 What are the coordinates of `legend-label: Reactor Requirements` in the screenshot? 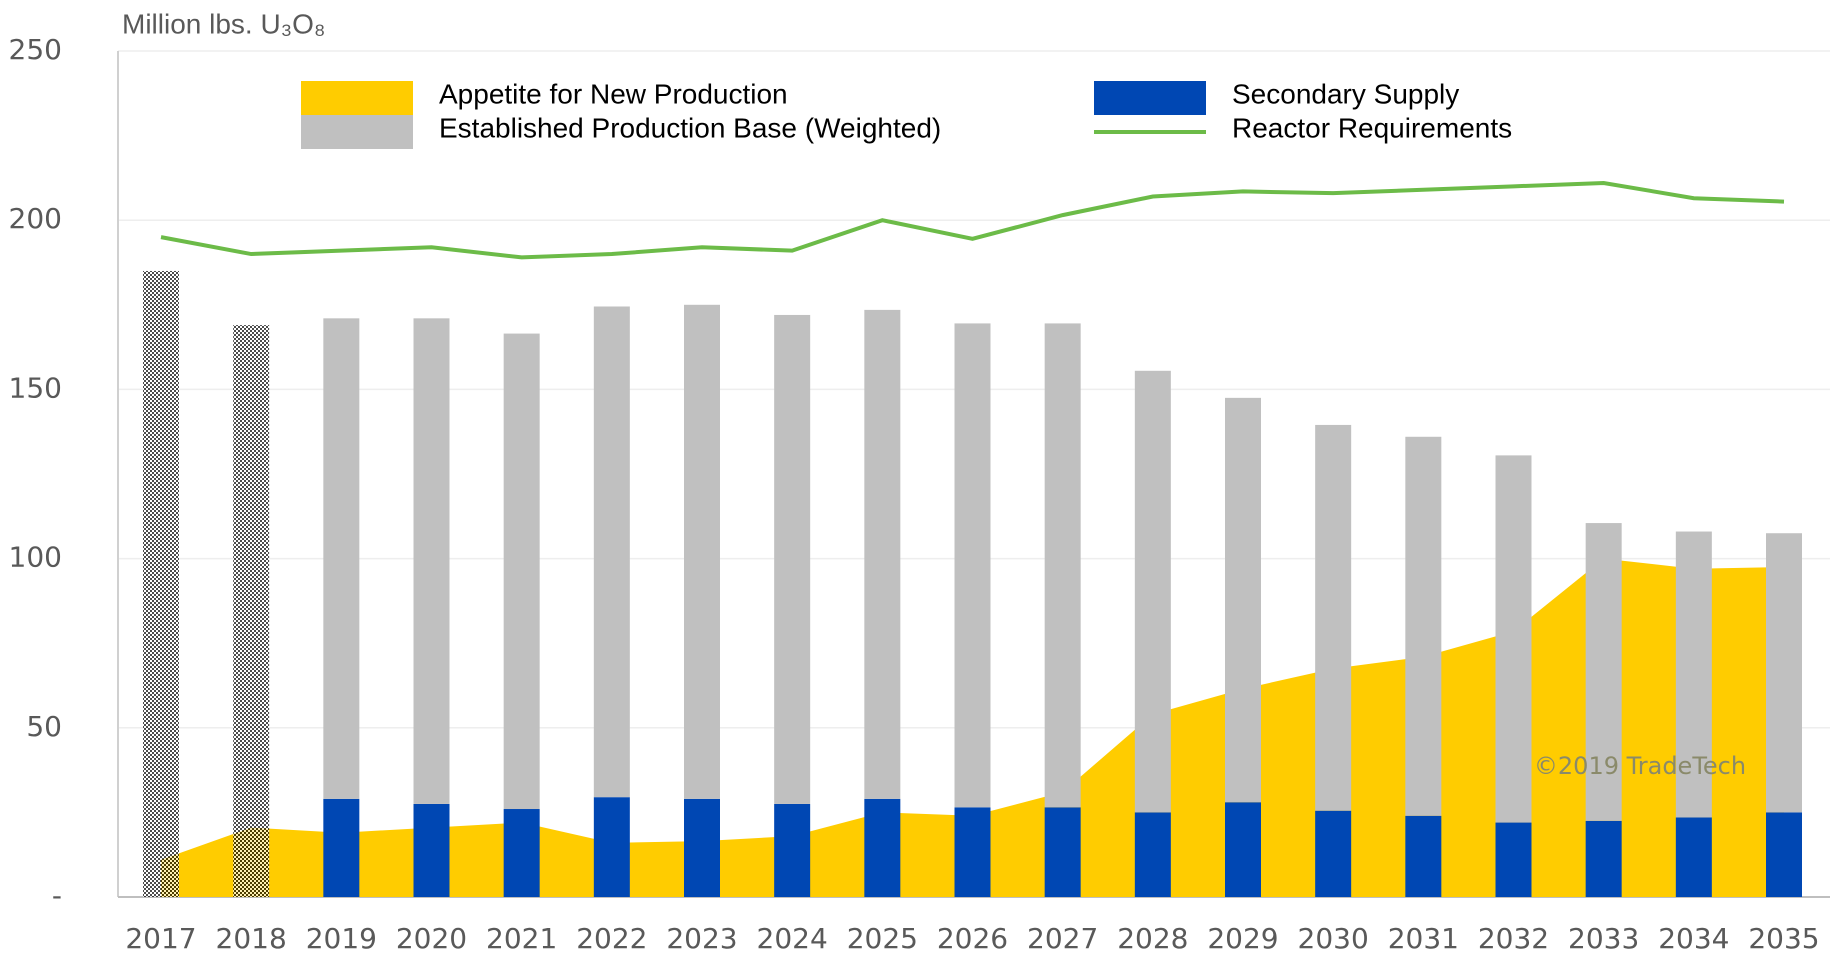 It's located at (1372, 127).